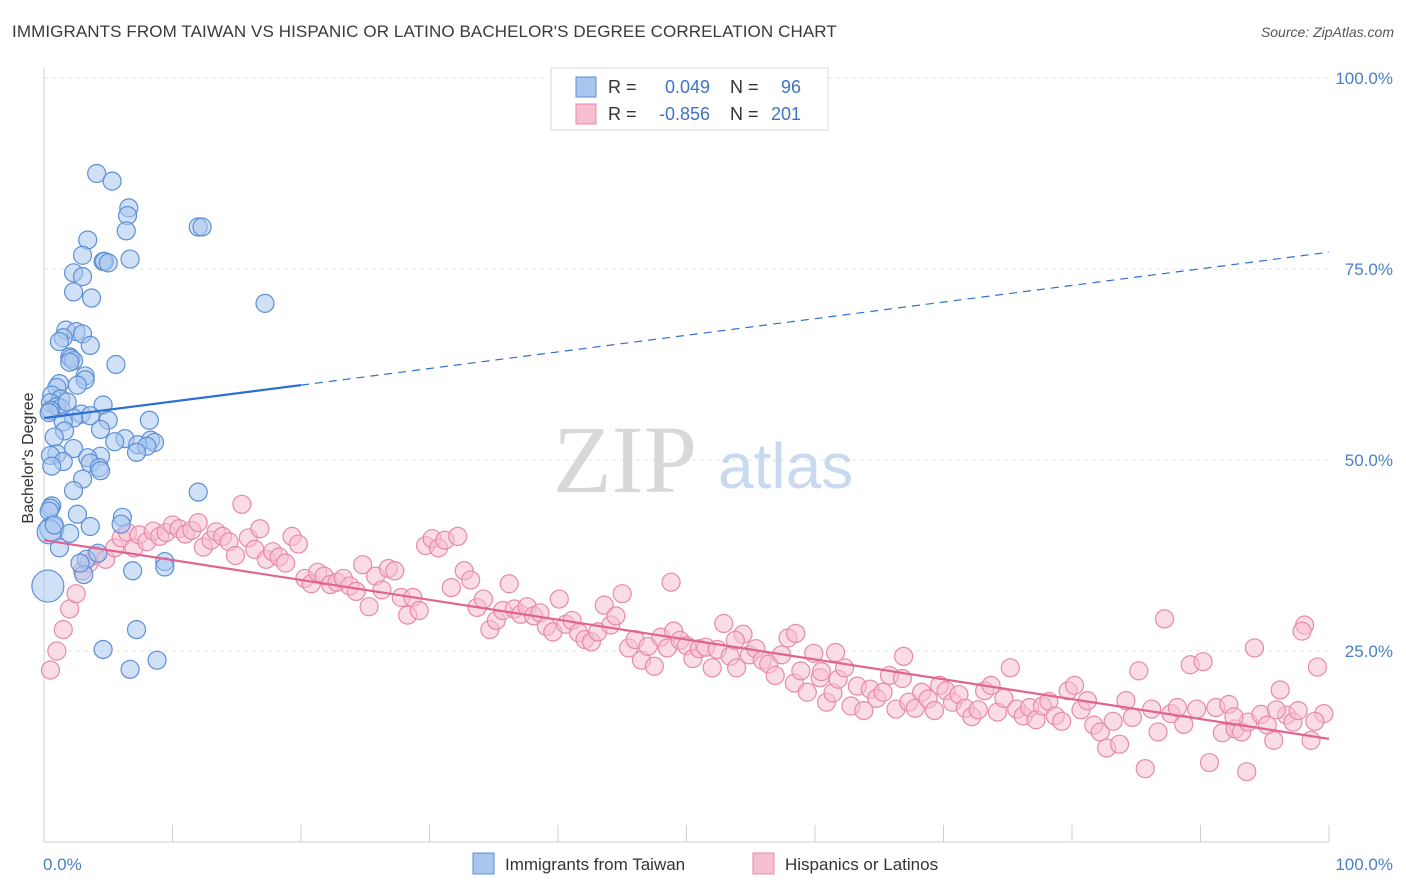 This screenshot has height=892, width=1406. Describe the element at coordinates (622, 114) in the screenshot. I see `legend-r-label-2: R =` at that location.